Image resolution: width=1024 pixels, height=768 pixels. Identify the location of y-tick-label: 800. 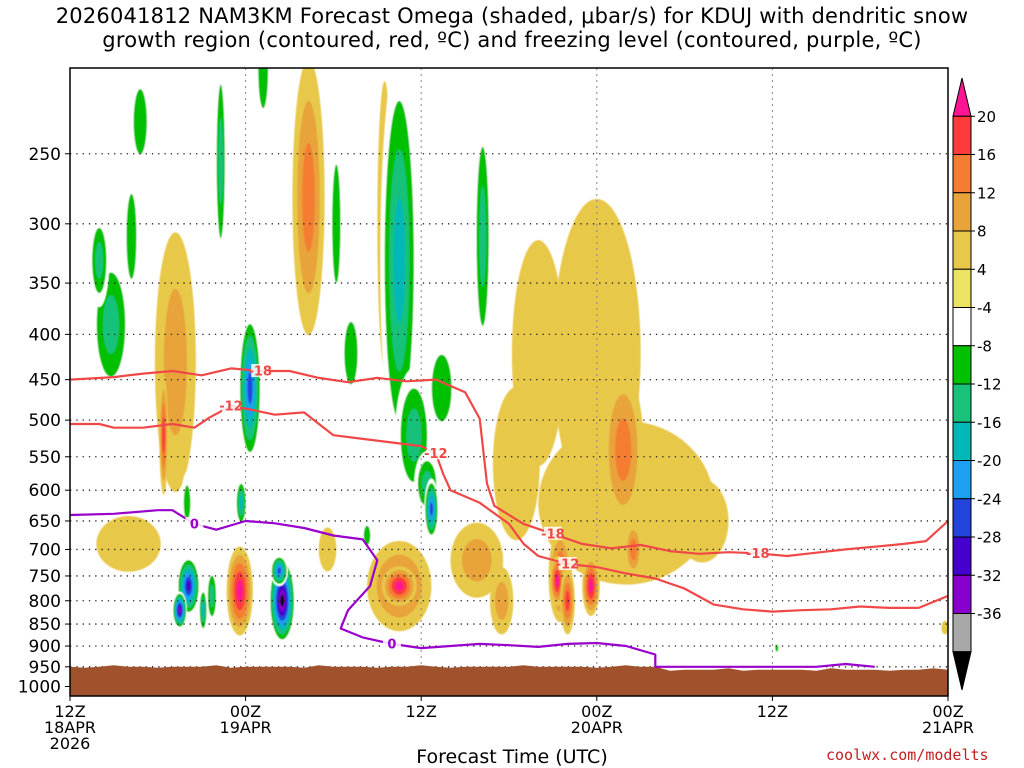
(45, 602).